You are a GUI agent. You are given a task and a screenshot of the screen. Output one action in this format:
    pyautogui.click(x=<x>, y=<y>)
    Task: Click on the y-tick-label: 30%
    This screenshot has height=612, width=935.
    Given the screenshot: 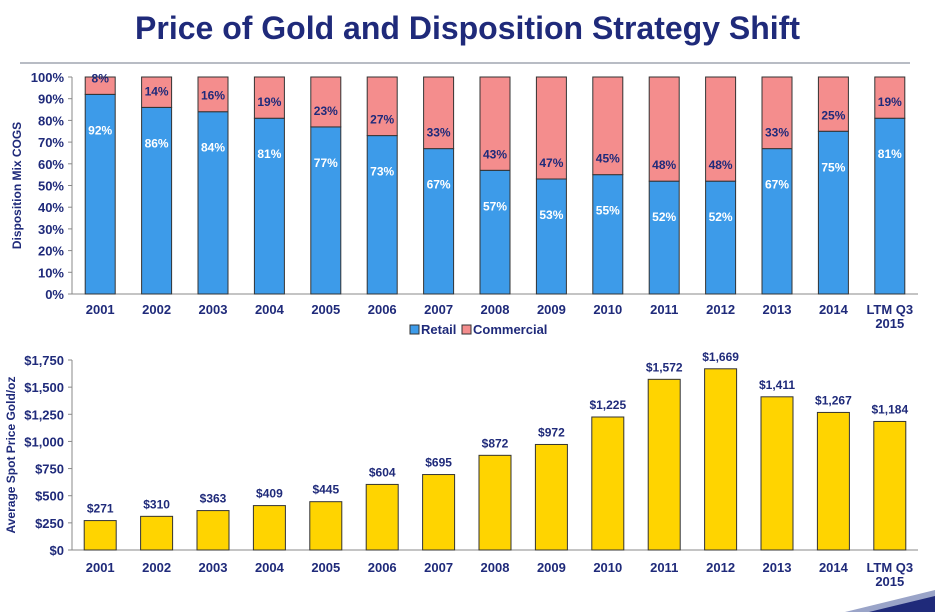 What is the action you would take?
    pyautogui.click(x=51, y=229)
    